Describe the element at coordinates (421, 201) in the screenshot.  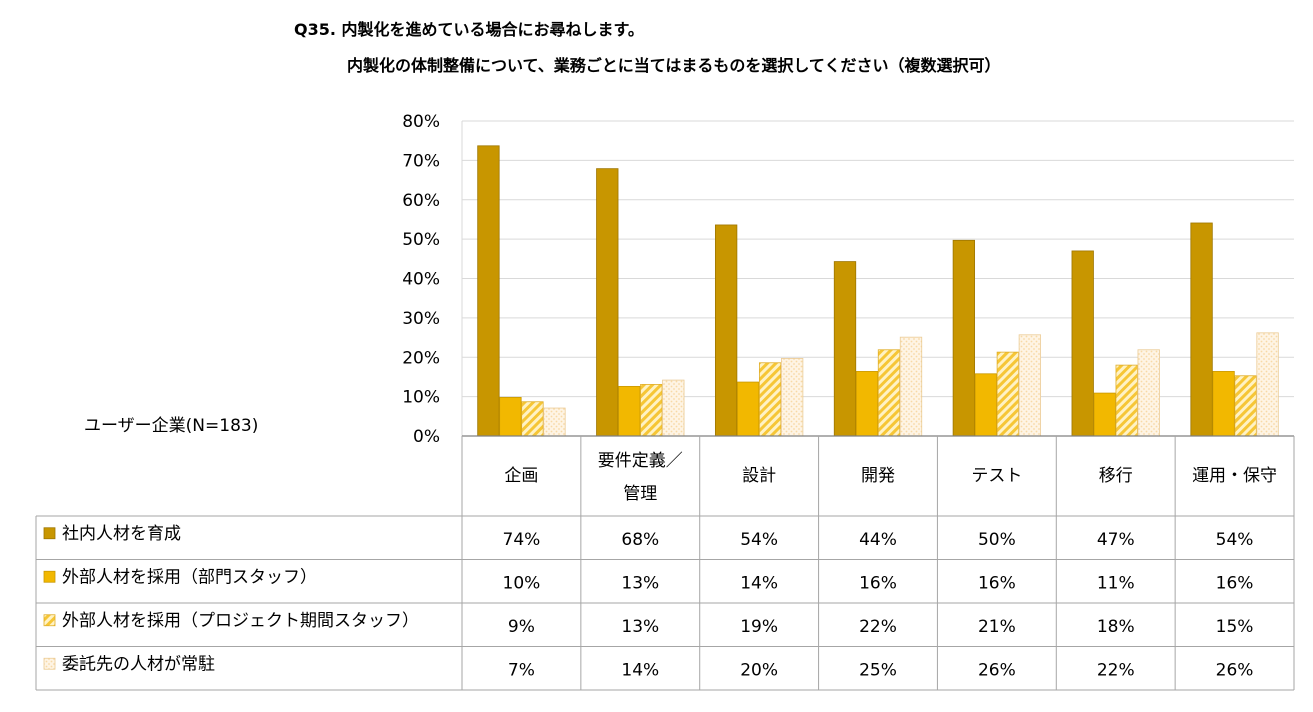
I see `y-tick-label: 60%` at that location.